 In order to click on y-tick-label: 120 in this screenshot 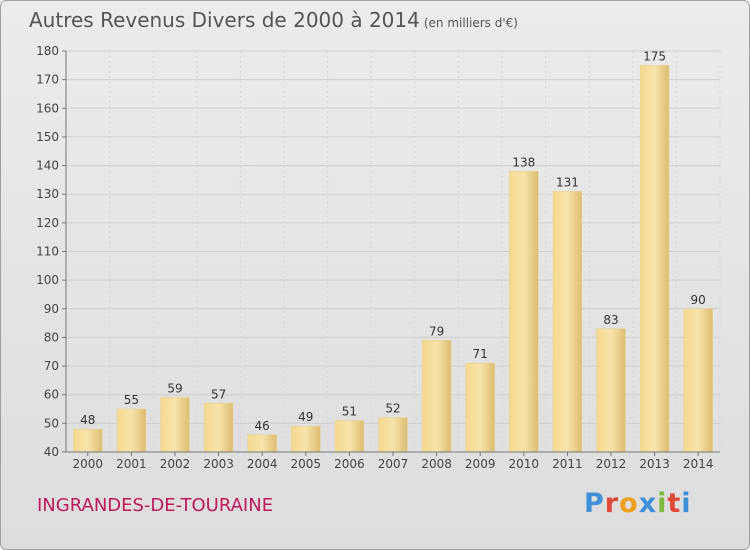, I will do `click(47, 223)`.